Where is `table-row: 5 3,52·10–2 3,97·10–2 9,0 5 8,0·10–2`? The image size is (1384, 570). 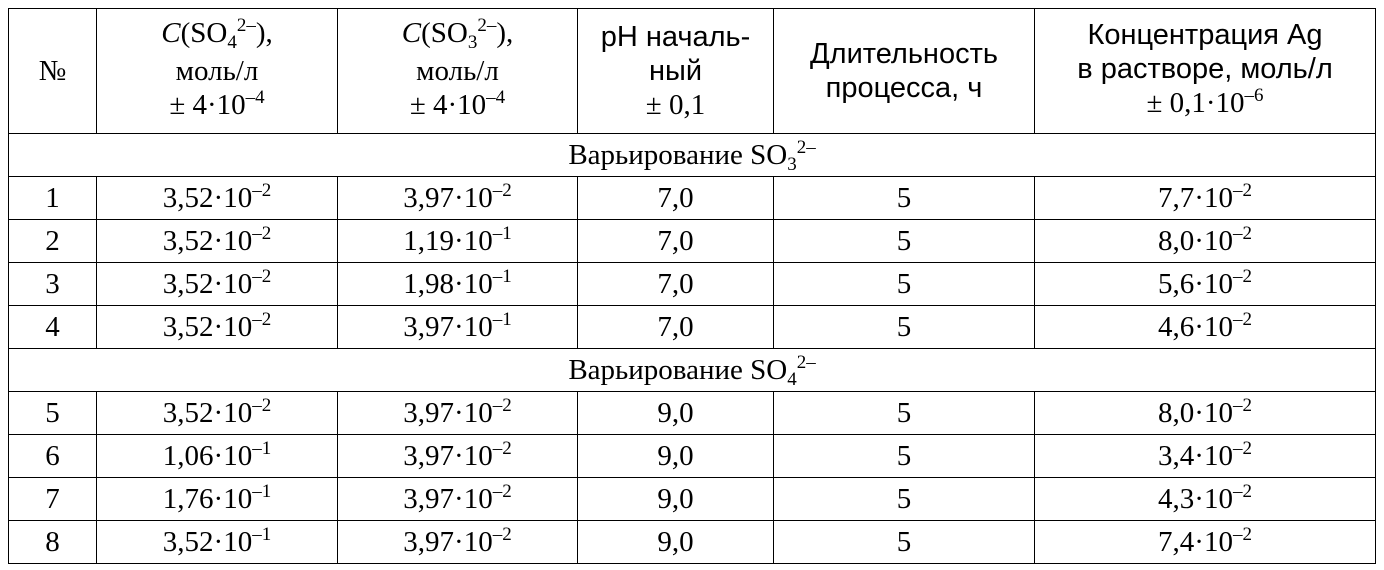 table-row: 5 3,52·10–2 3,97·10–2 9,0 5 8,0·10–2 is located at coordinates (692, 413).